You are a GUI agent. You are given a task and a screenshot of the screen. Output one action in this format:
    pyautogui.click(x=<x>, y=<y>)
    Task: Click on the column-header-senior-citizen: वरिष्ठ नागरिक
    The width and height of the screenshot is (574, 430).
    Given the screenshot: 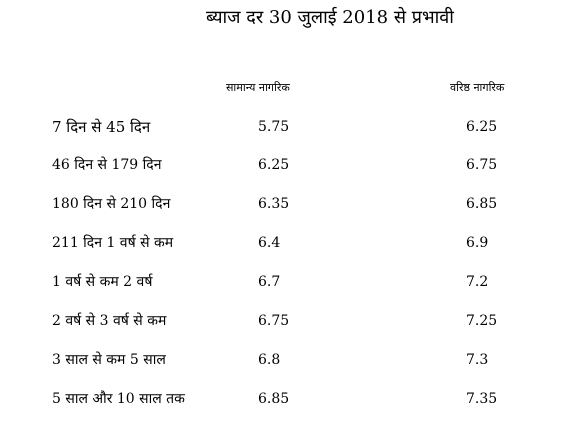 What is the action you would take?
    pyautogui.click(x=477, y=87)
    